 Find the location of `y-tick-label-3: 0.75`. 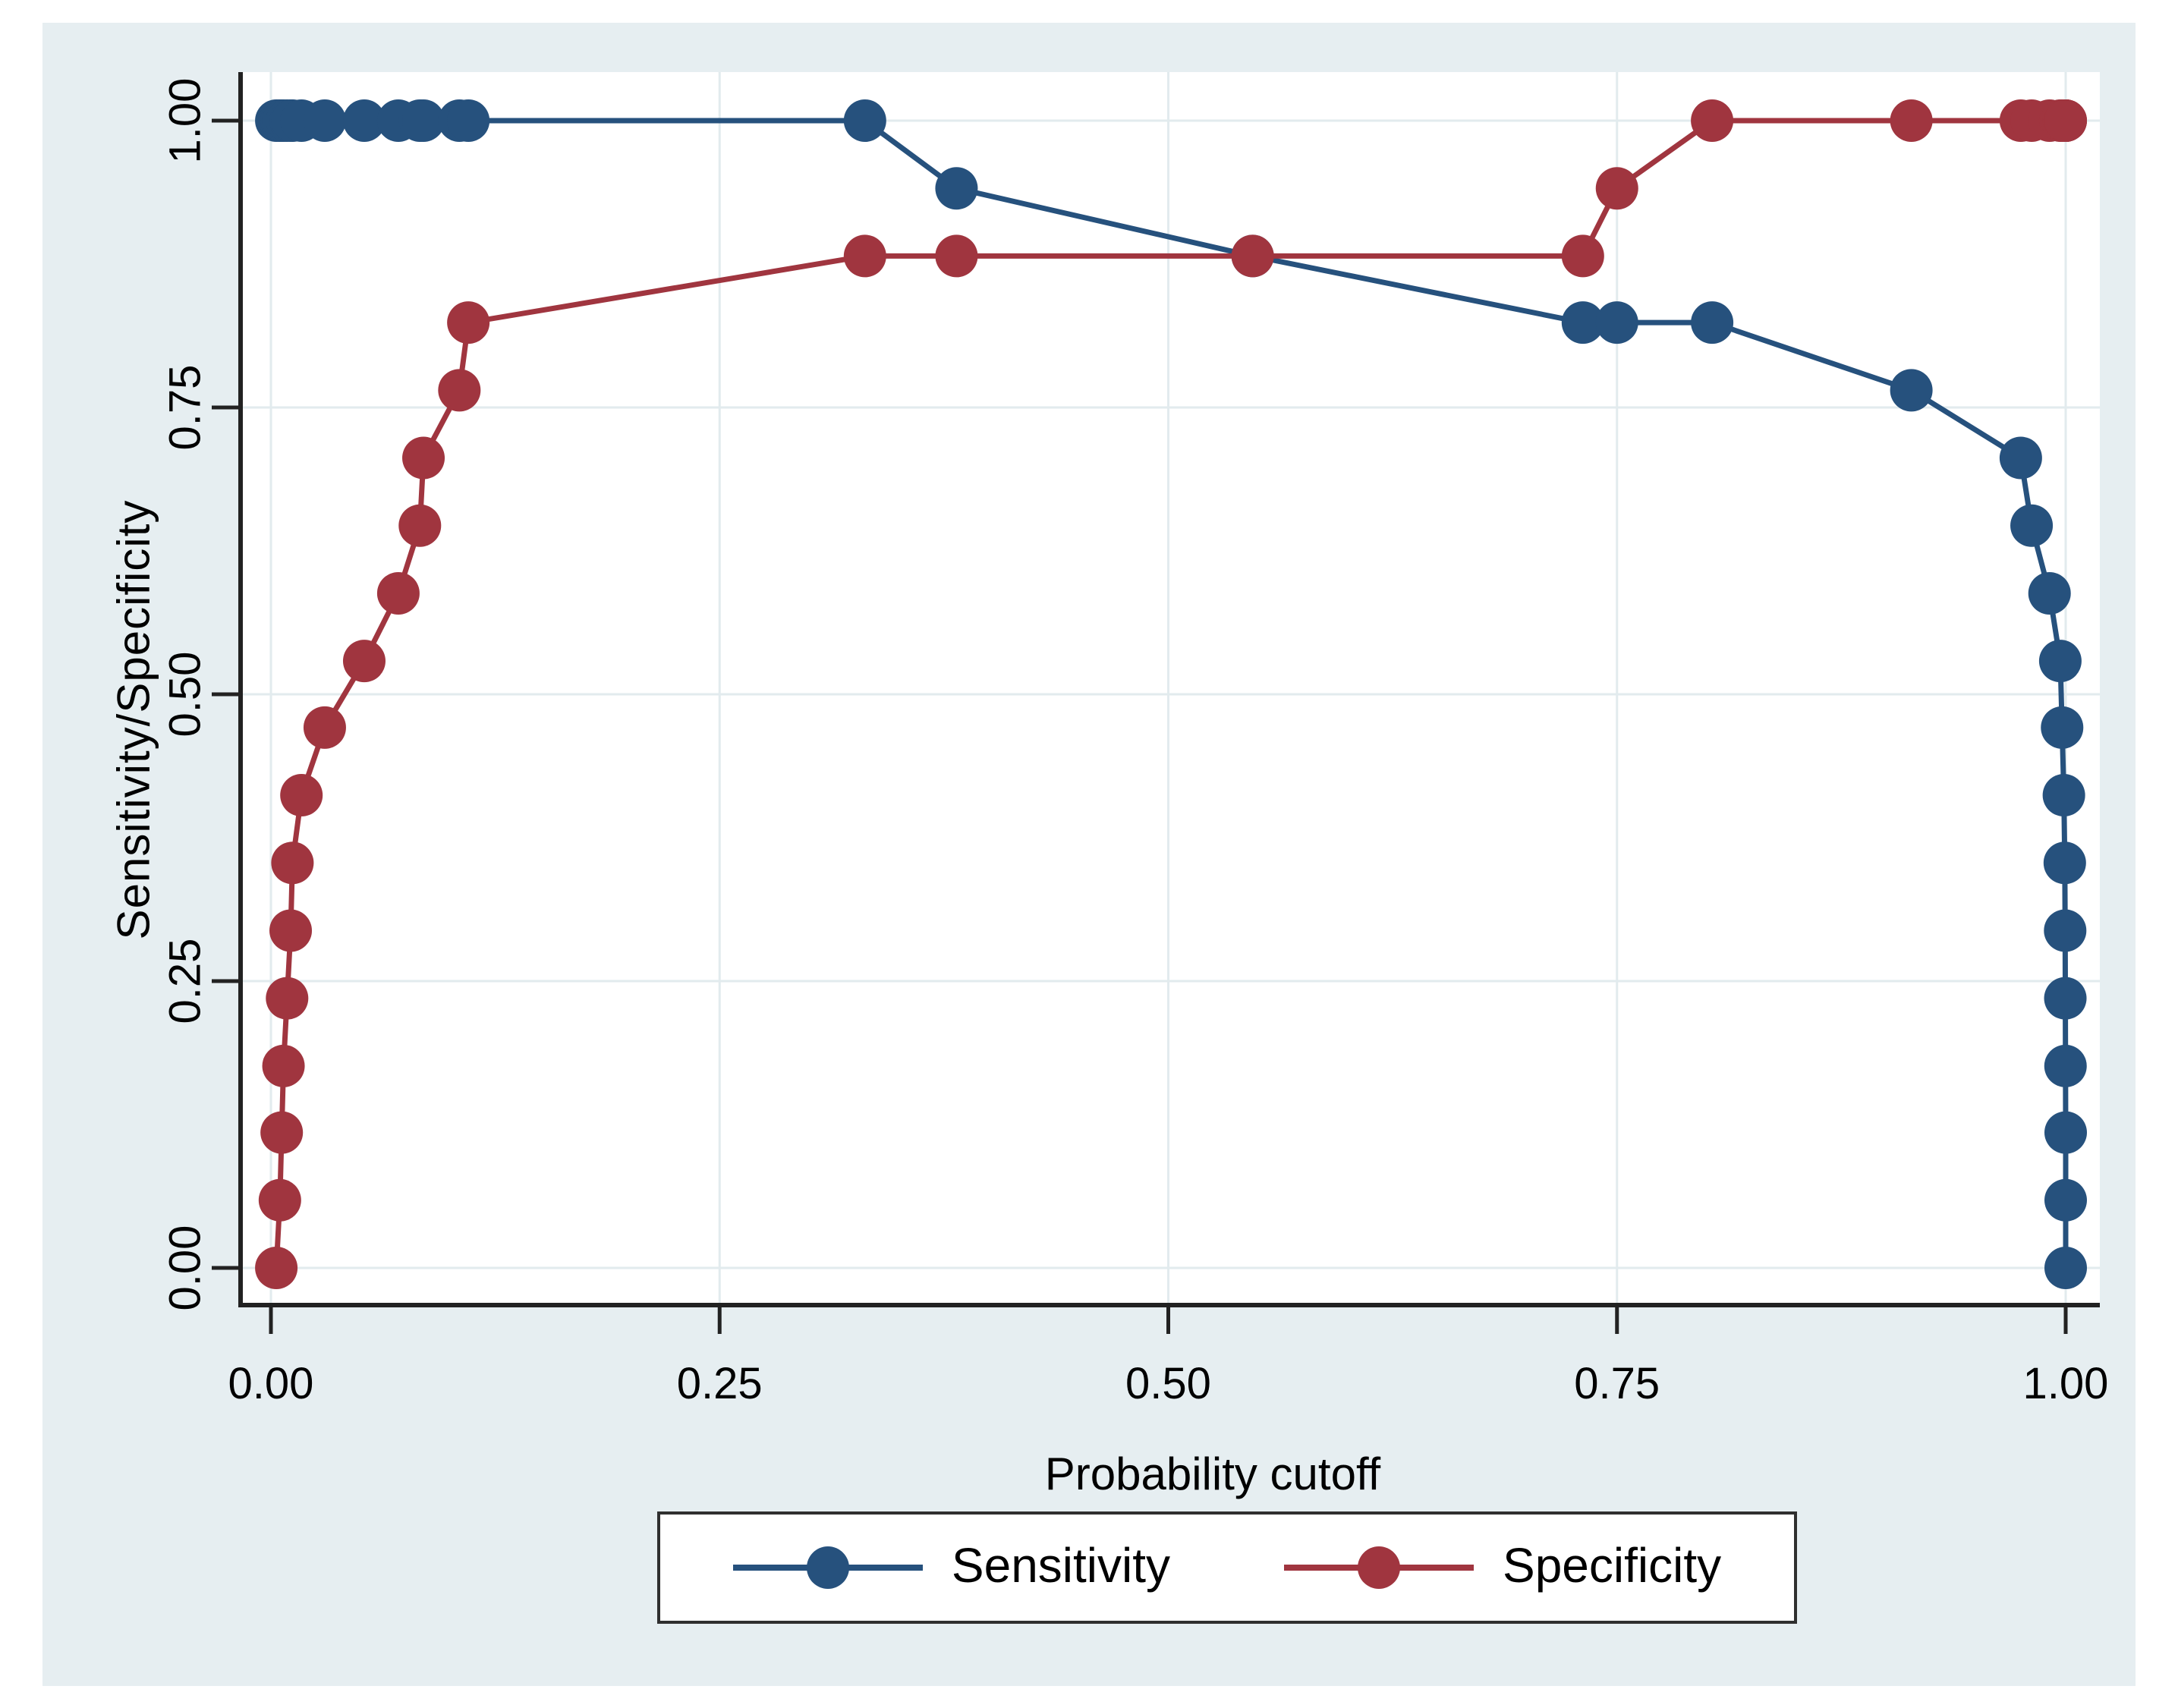

y-tick-label-3: 0.75 is located at coordinates (184, 408).